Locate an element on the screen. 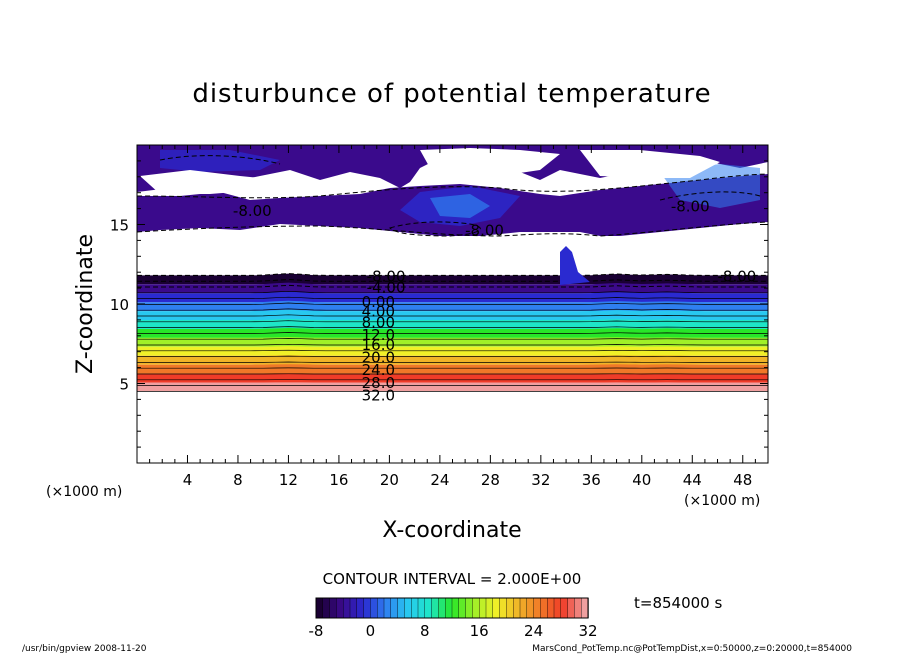  x-unit-left: (×1000 m) is located at coordinates (84, 492).